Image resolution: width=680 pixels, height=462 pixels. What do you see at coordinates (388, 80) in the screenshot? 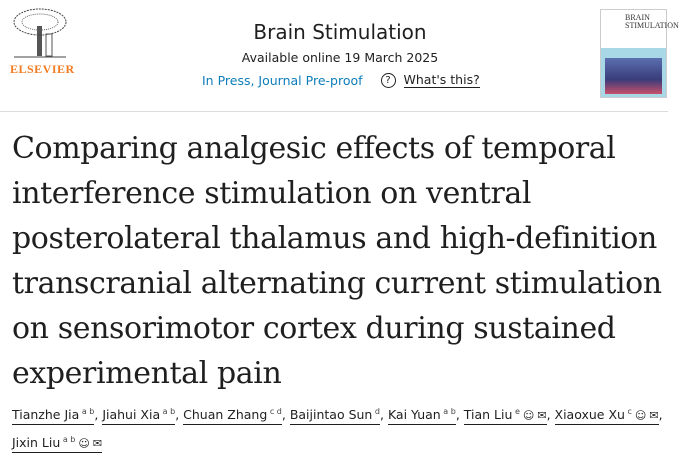
I see `question-circle-icon: ?` at bounding box center [388, 80].